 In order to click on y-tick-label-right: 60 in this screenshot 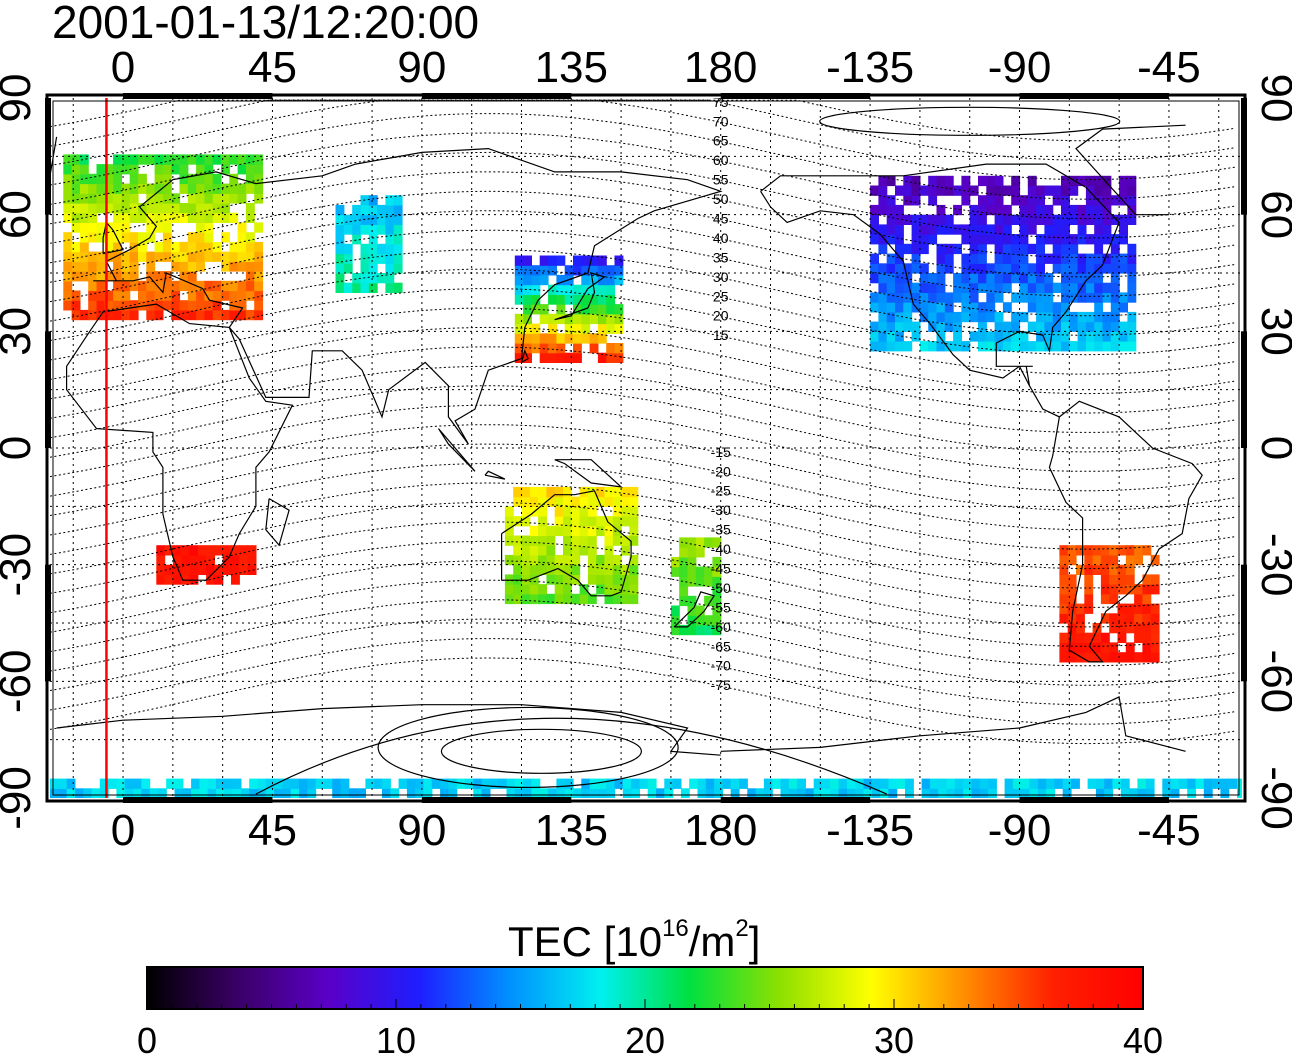, I will do `click(1272, 214)`.